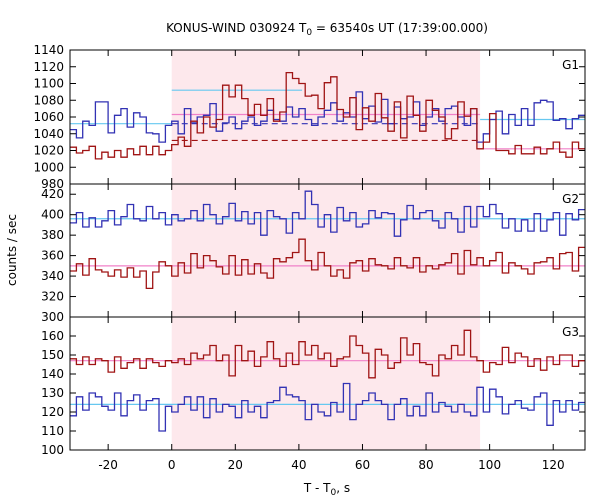  I want to click on chart-title-main: KONUS-WIND 030924 T, so click(236, 28).